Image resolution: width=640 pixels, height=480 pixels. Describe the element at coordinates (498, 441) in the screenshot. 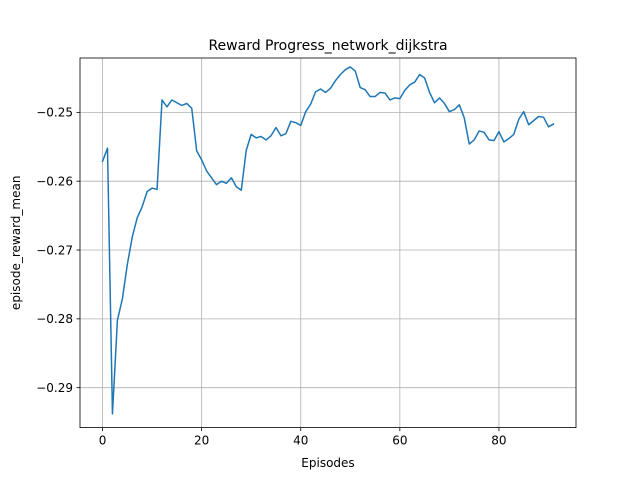

I see `x-tick-label: 80` at that location.